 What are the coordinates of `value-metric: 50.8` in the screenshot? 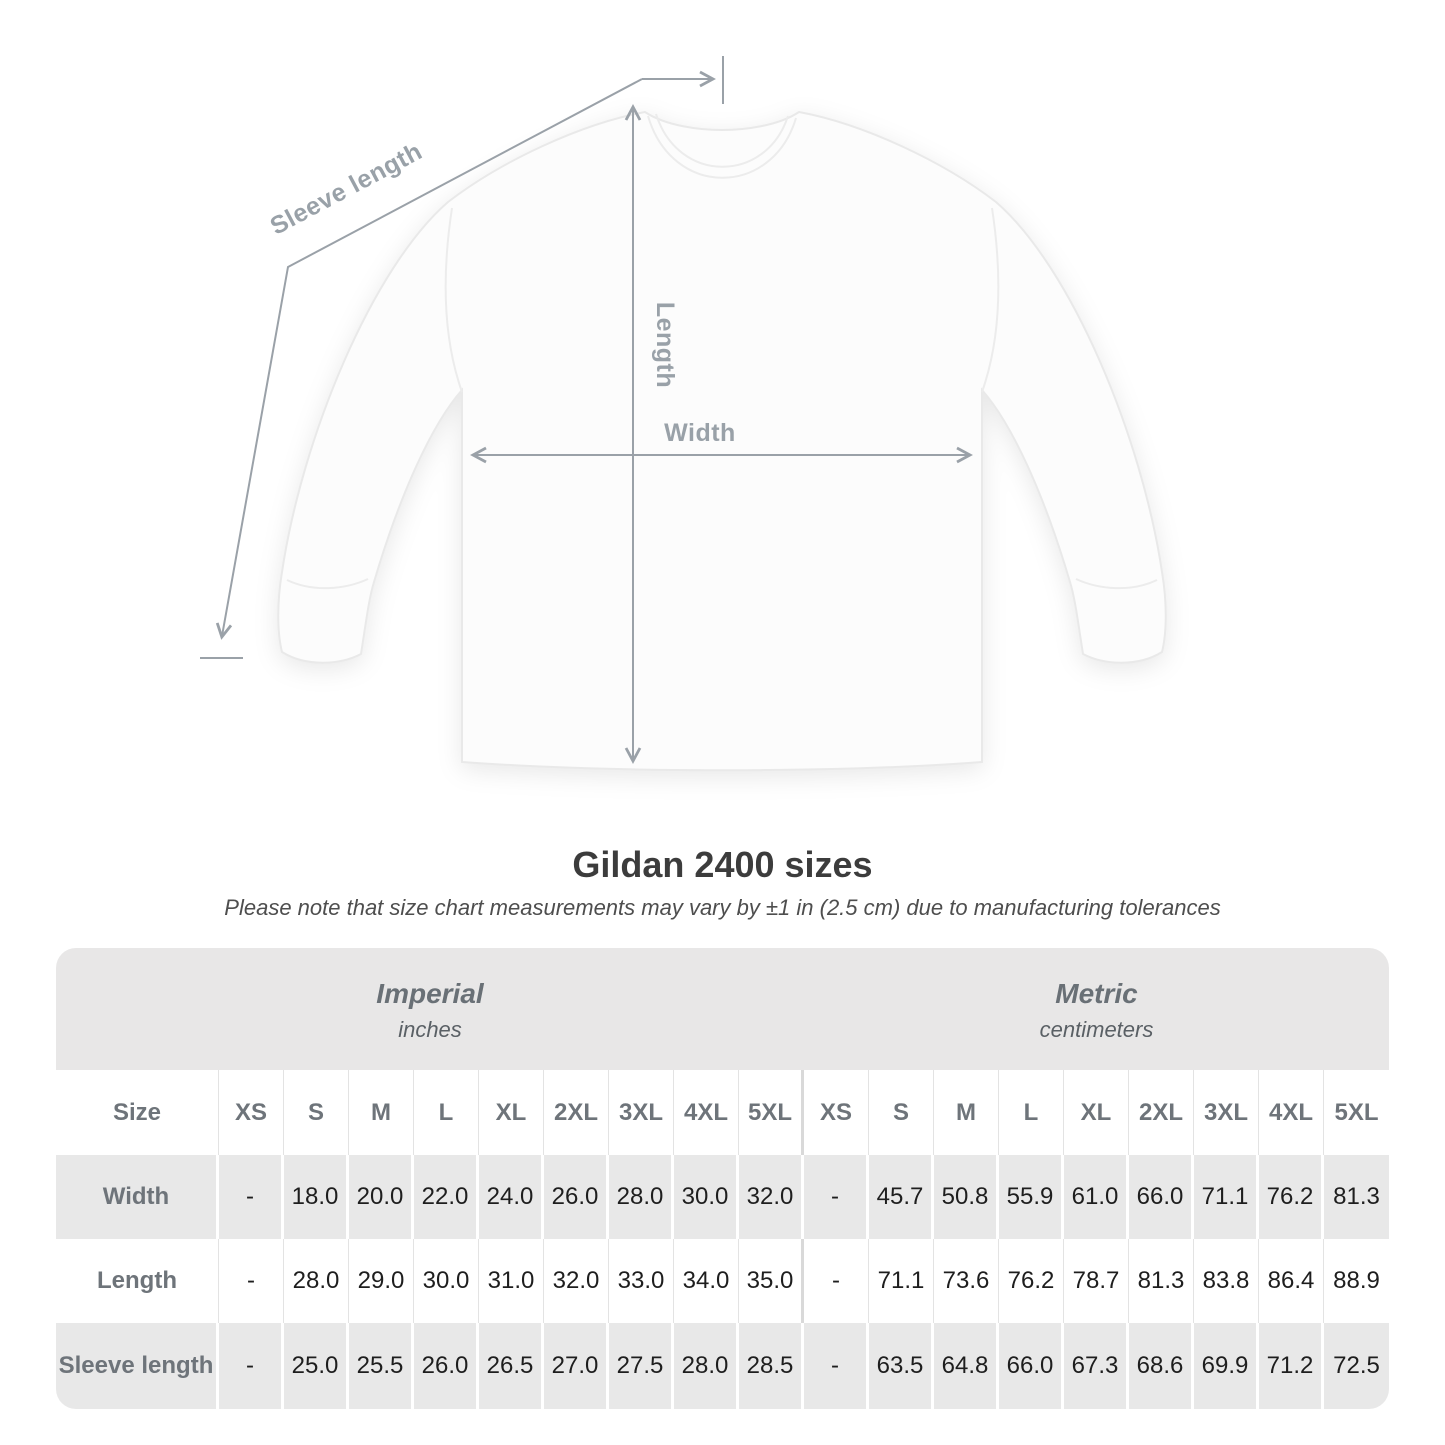 It's located at (966, 1197).